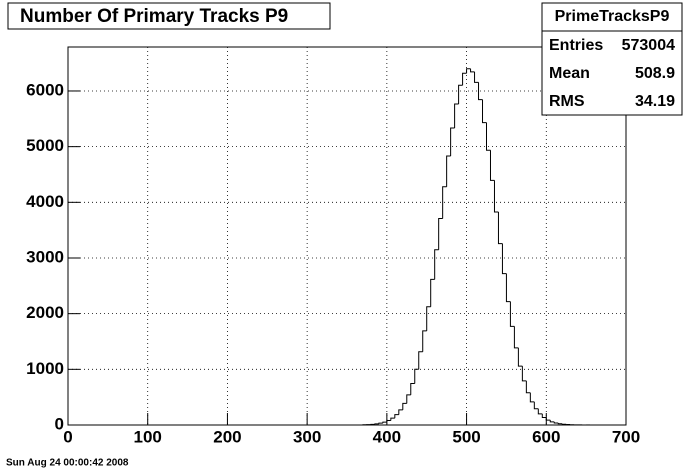 This screenshot has width=696, height=472. Describe the element at coordinates (626, 436) in the screenshot. I see `x-tick-label: 700` at that location.